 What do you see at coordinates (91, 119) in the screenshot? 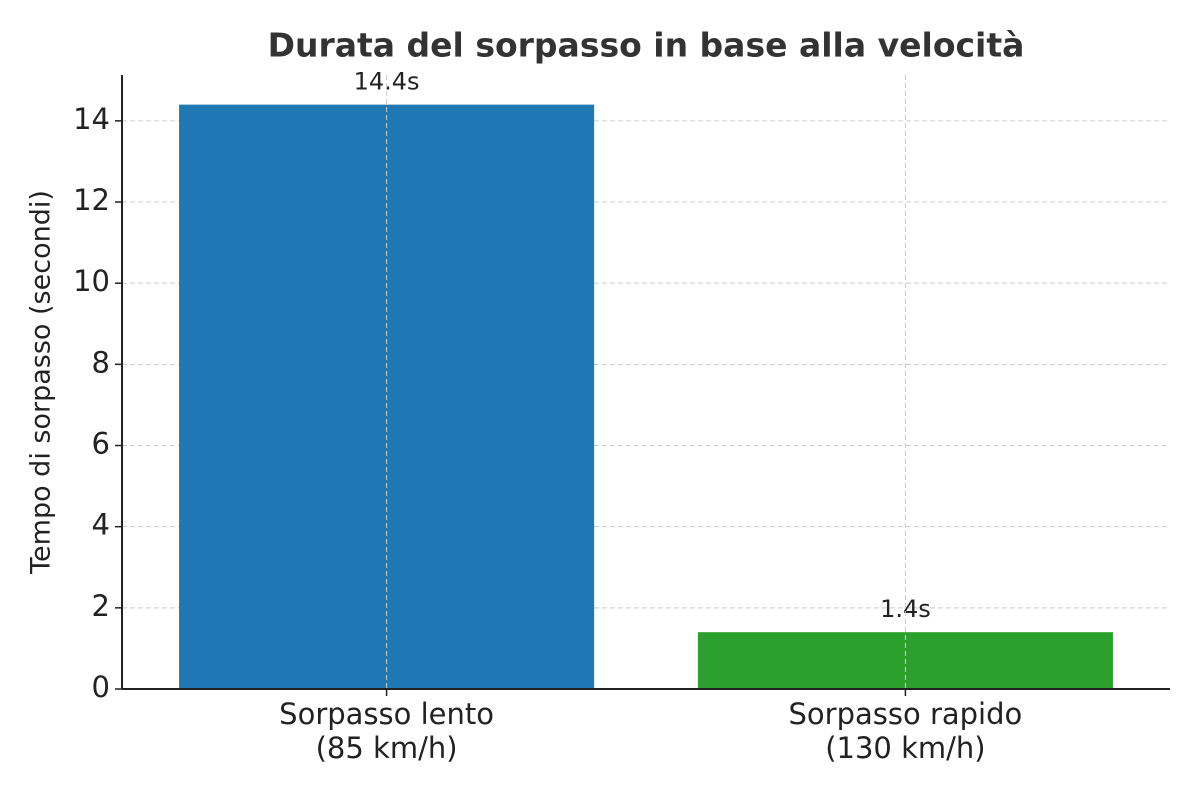
I see `y-tick-label: 14` at bounding box center [91, 119].